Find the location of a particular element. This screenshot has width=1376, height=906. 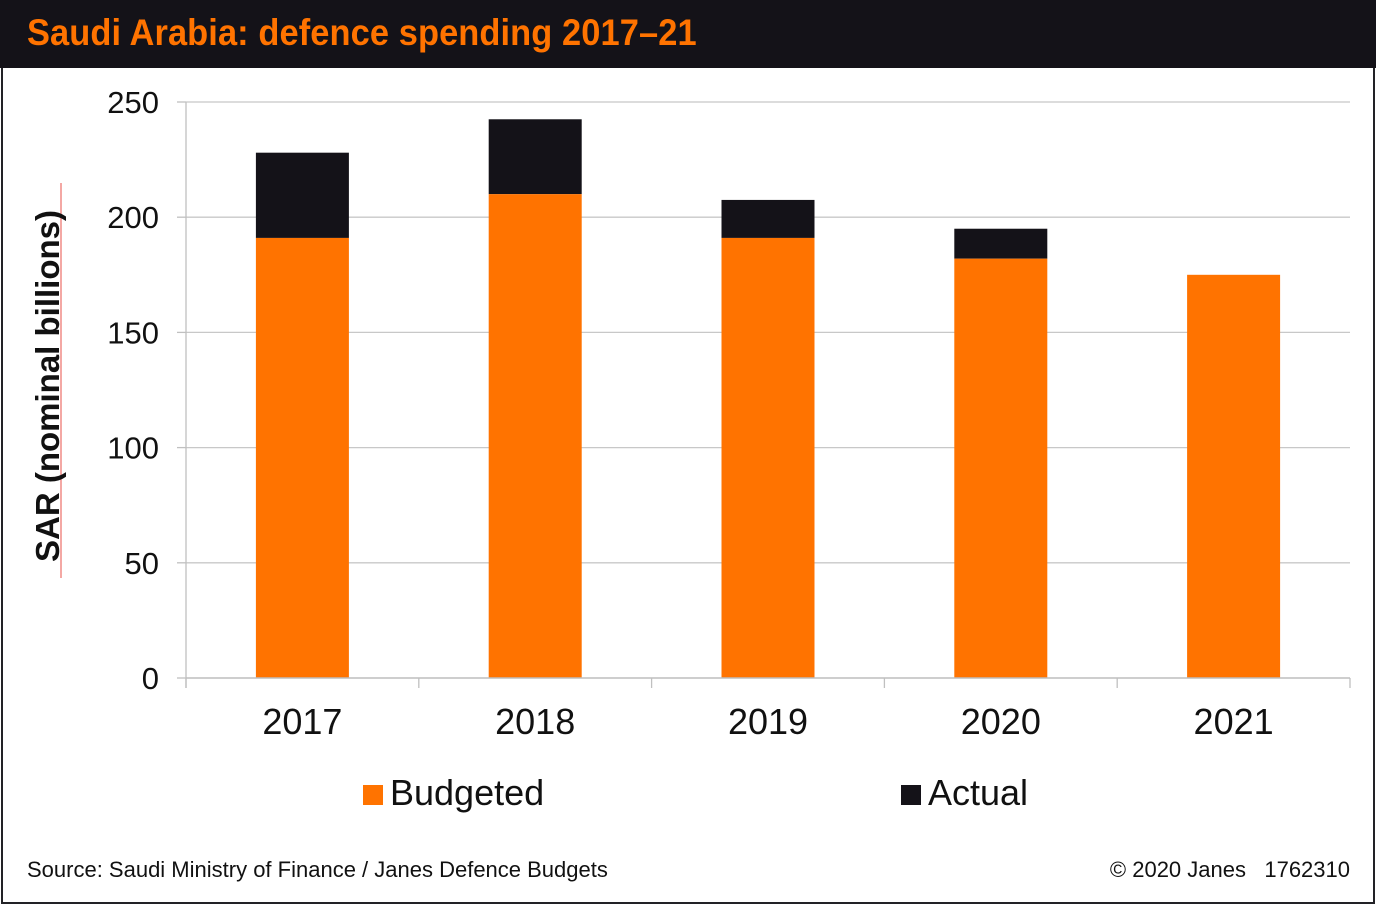

x-tick-label: 2019 is located at coordinates (768, 721).